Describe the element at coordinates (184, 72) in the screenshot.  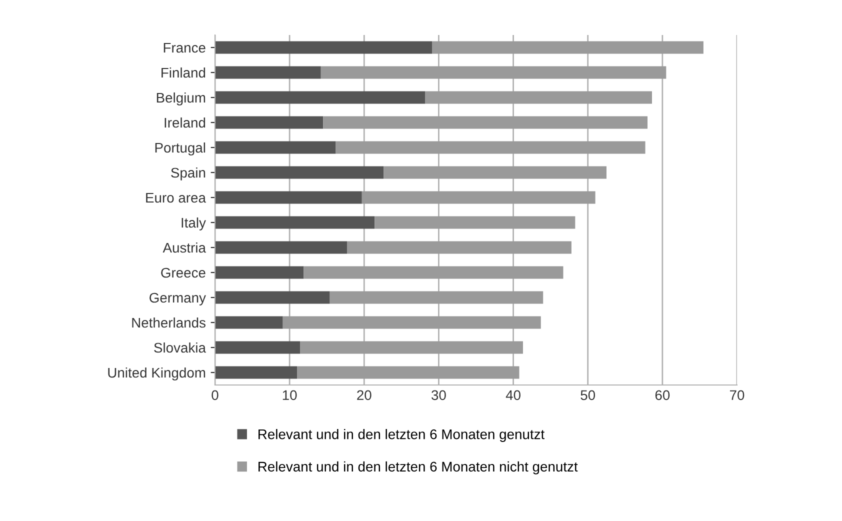
I see `y-tick-label: Finland` at that location.